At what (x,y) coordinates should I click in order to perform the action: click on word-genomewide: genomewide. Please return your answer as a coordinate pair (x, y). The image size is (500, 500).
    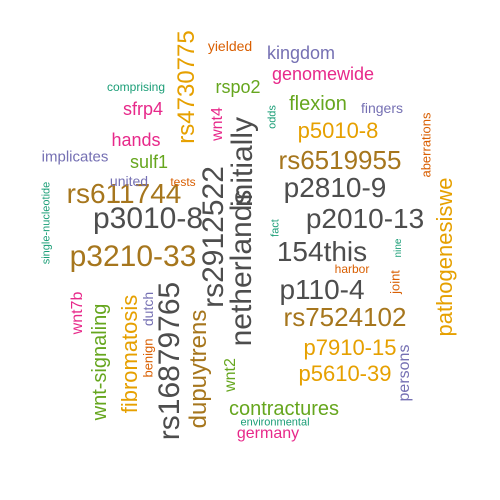
    Looking at the image, I should click on (323, 74).